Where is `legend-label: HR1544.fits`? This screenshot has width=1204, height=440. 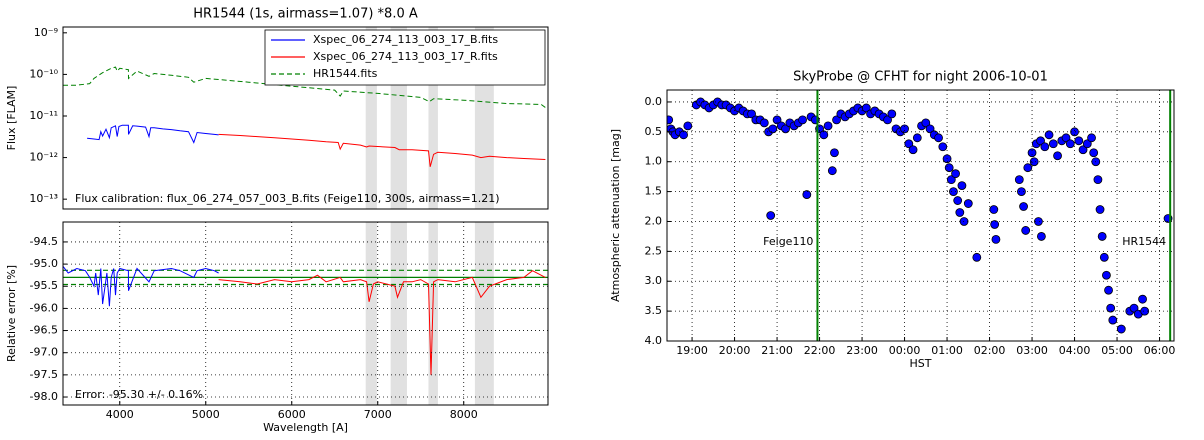 legend-label: HR1544.fits is located at coordinates (345, 73).